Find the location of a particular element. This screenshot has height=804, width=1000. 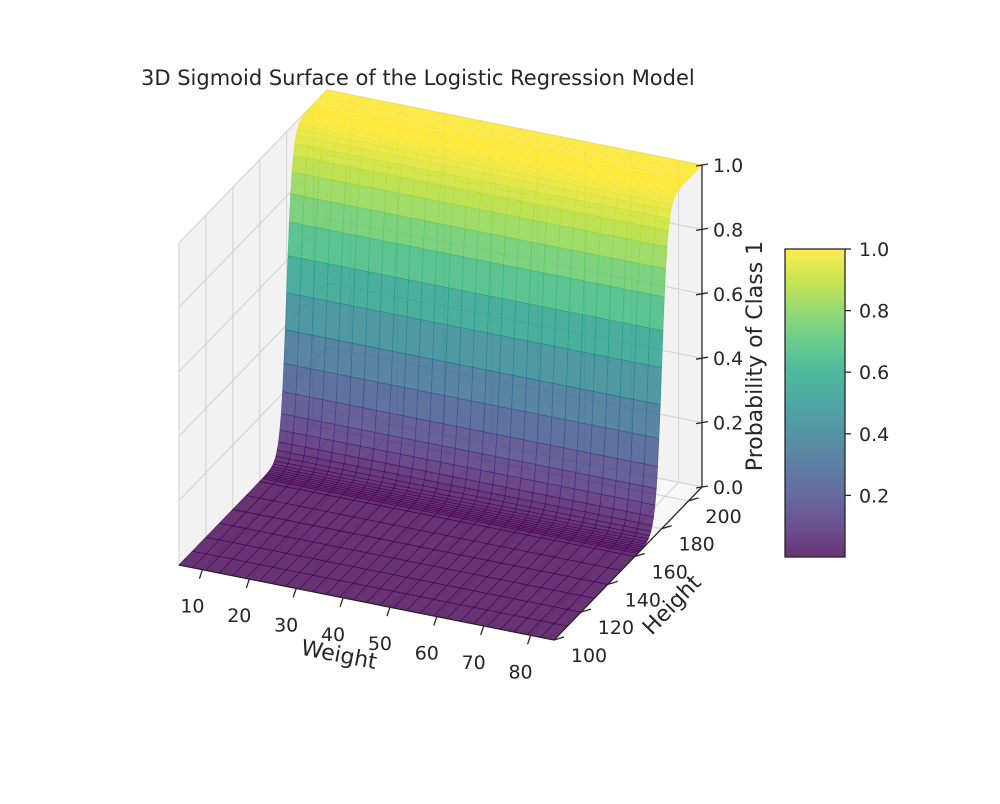

x-tick-label: 50 is located at coordinates (380, 644).